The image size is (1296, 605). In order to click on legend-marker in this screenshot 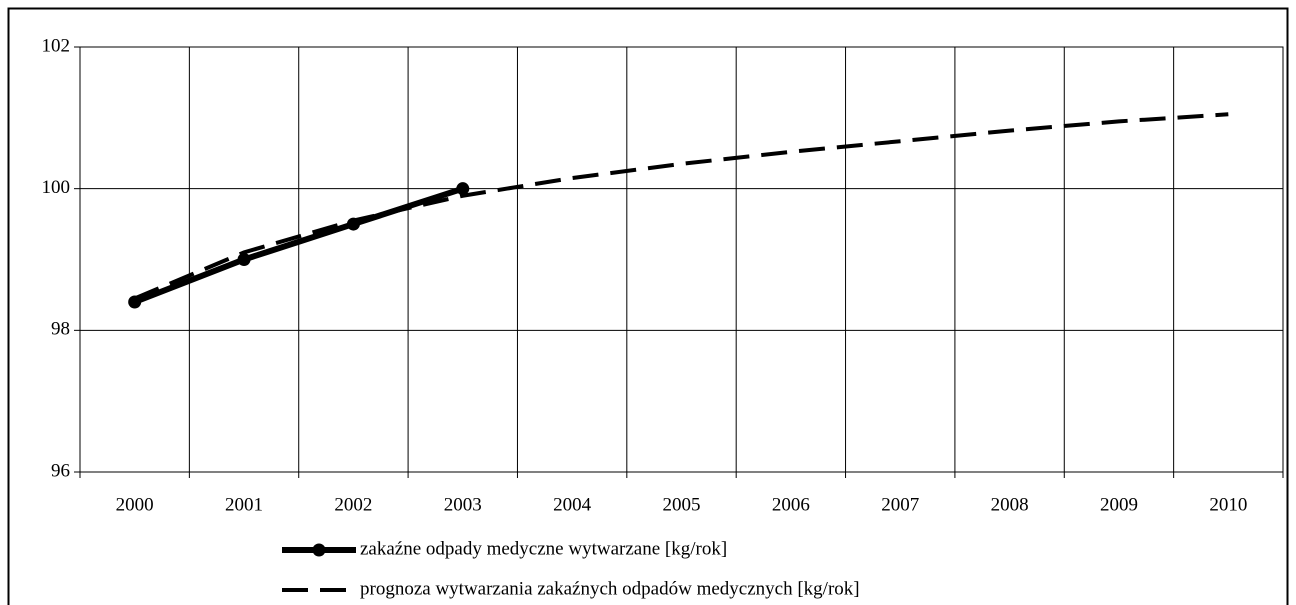, I will do `click(319, 550)`.